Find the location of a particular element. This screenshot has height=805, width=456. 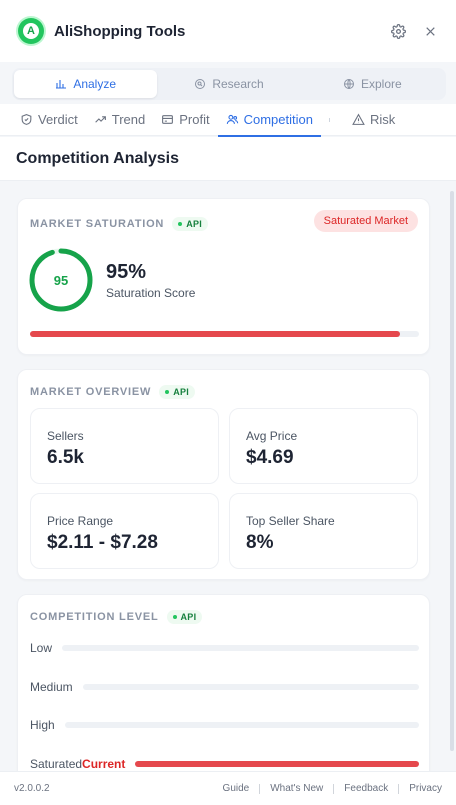

sub-tabs: Verdict Trend Profit Competition Risk is located at coordinates (228, 120).